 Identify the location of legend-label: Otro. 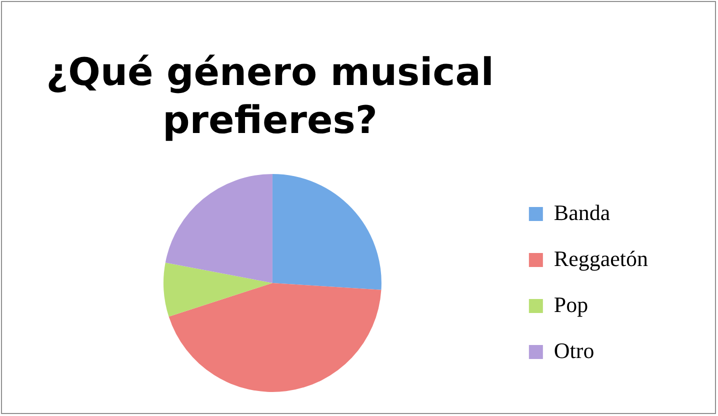
(574, 350).